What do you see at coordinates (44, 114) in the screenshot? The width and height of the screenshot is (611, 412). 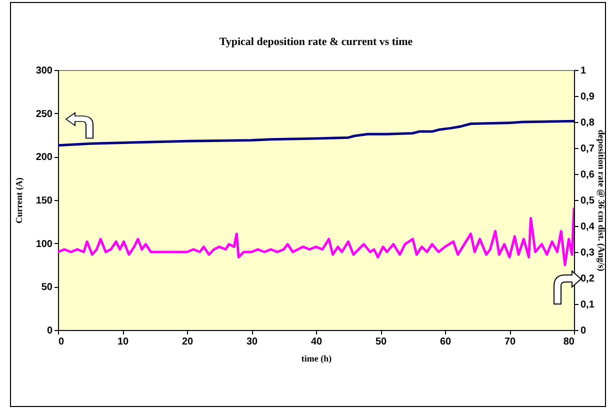 I see `y-tick-label: 250` at bounding box center [44, 114].